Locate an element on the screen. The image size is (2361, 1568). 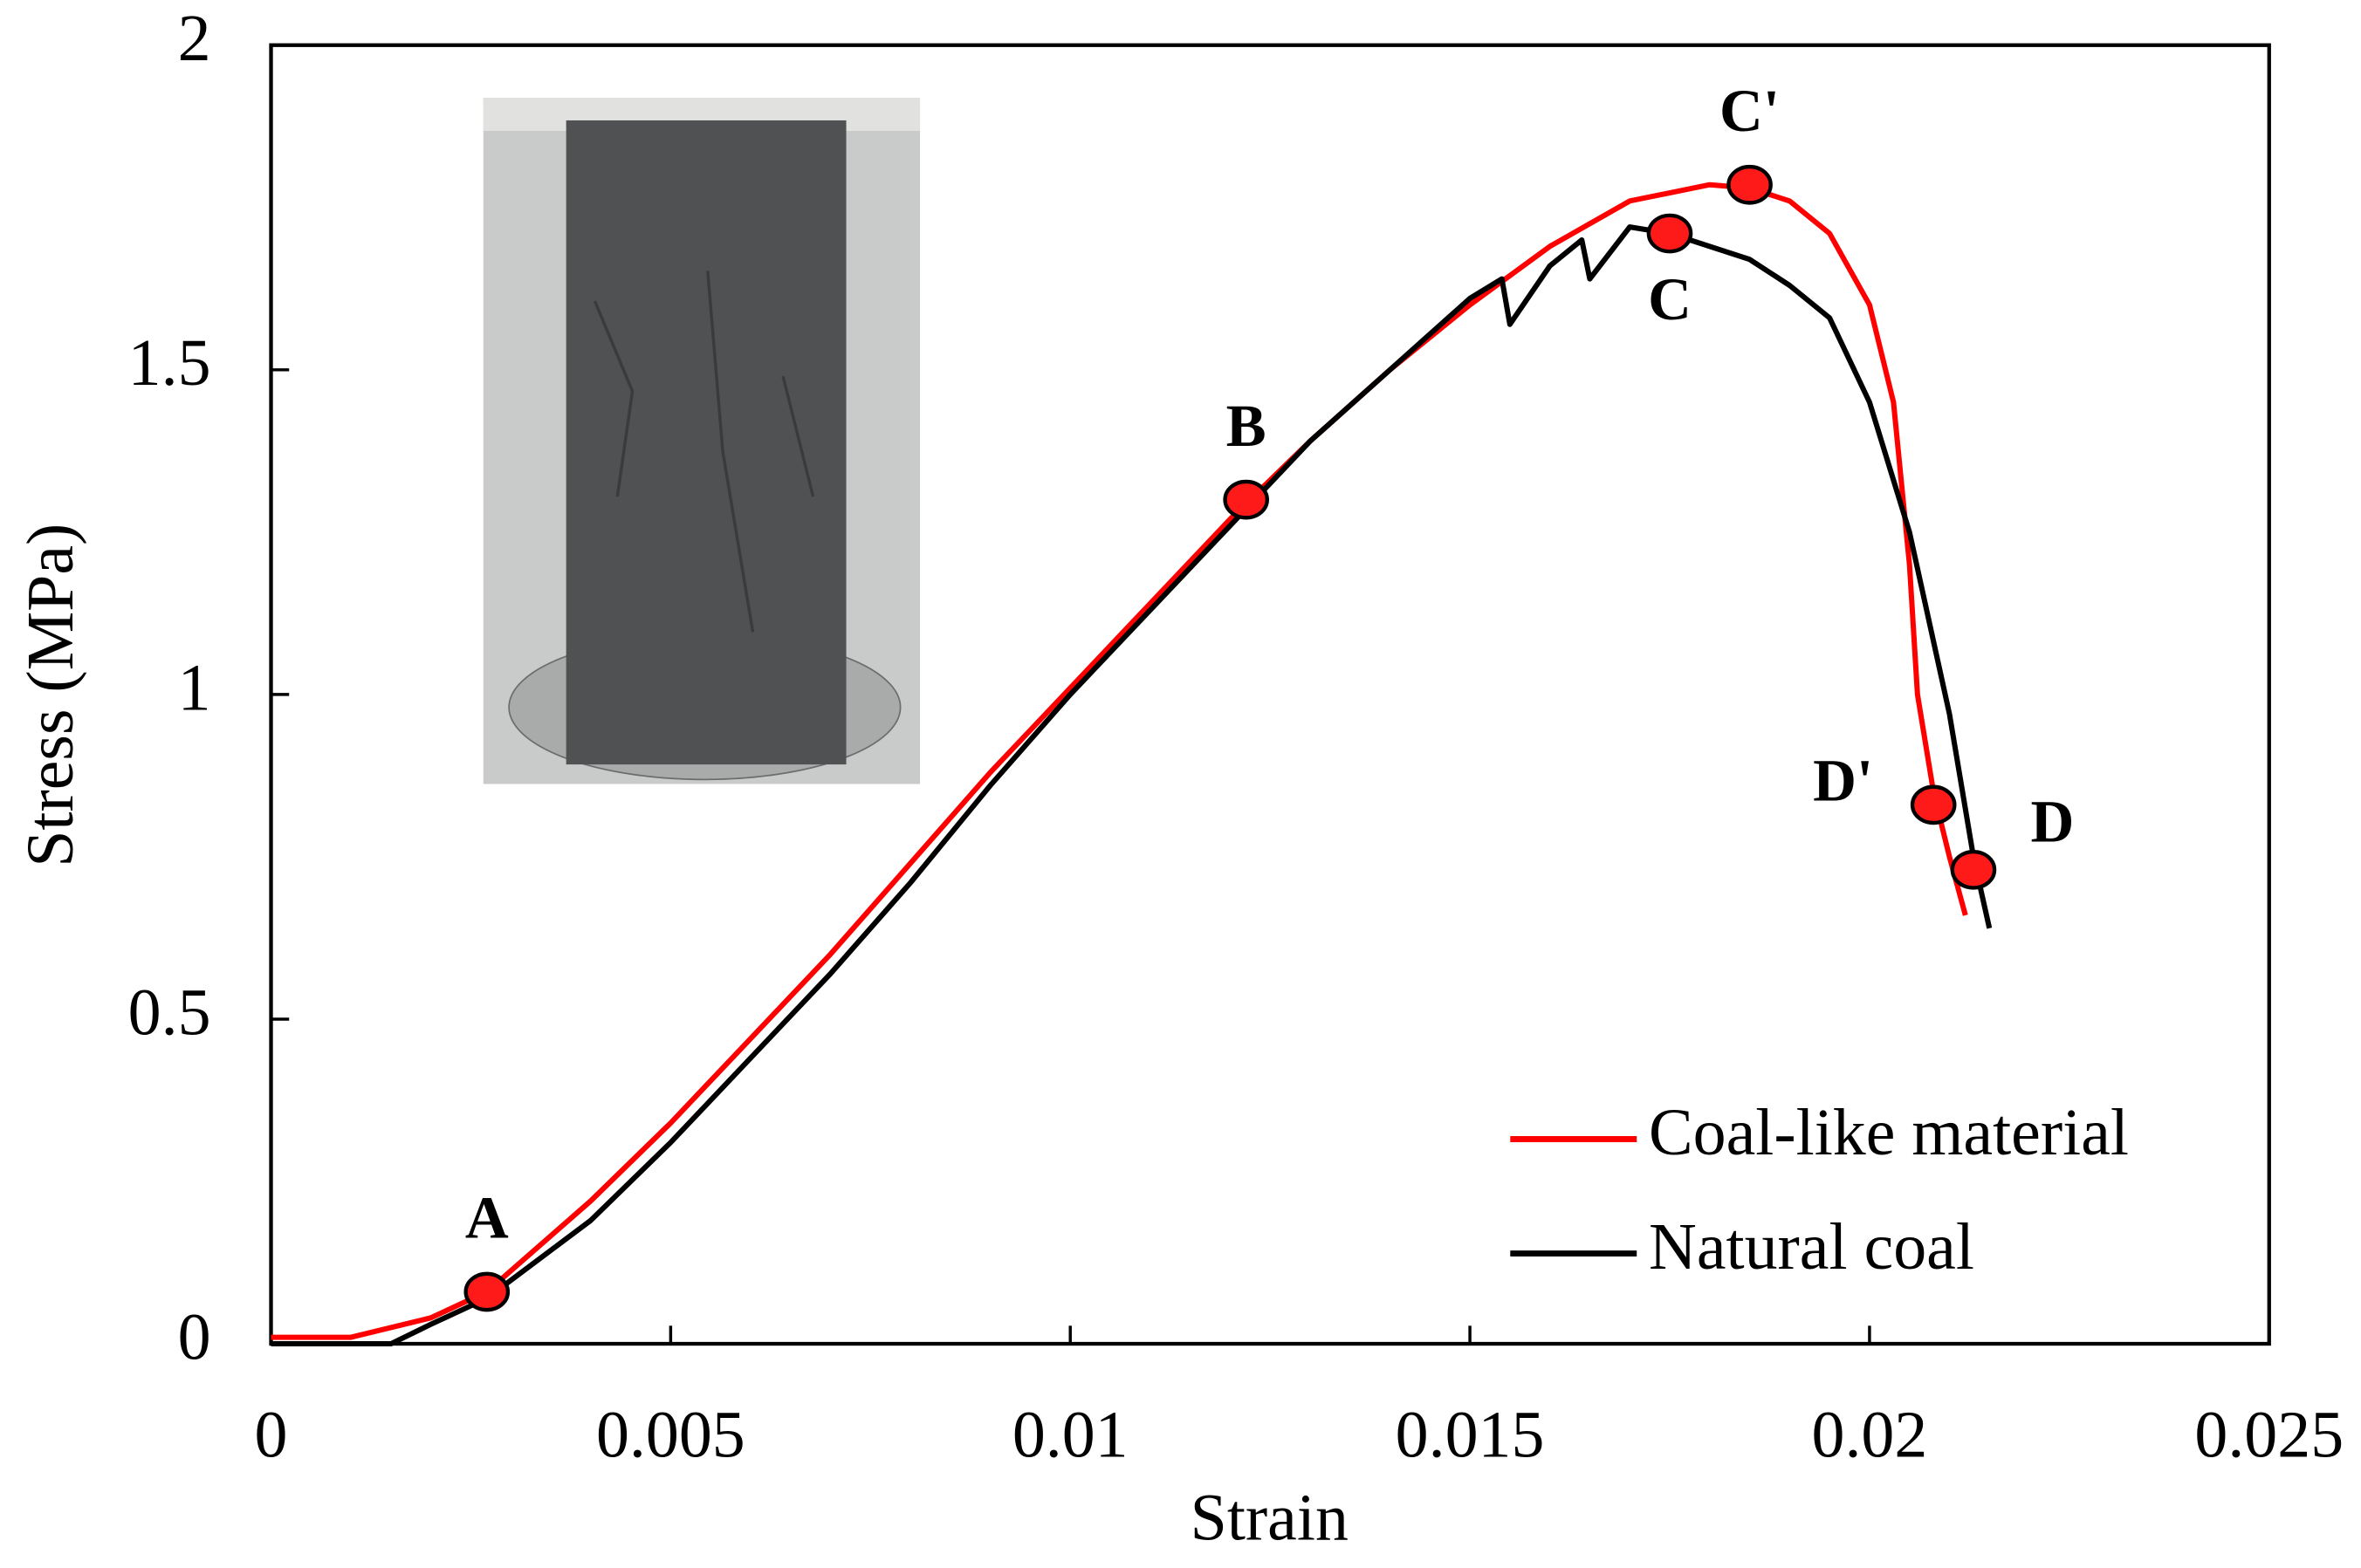
photo-specimen is located at coordinates (706, 443).